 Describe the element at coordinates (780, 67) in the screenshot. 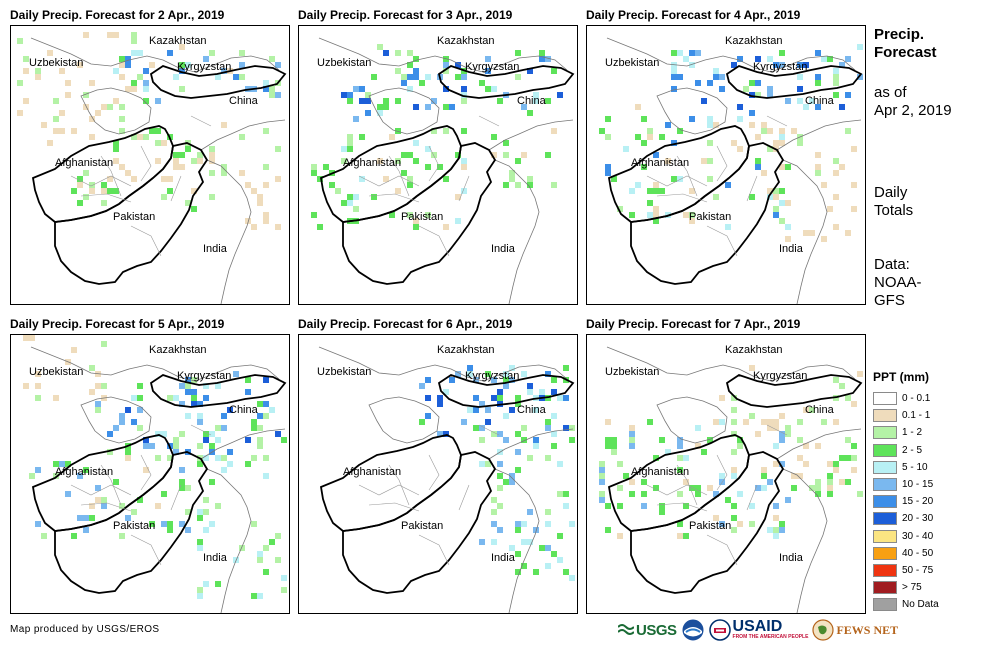

I see `map-label-kyrgyzstan: Kyrgyzstan` at that location.